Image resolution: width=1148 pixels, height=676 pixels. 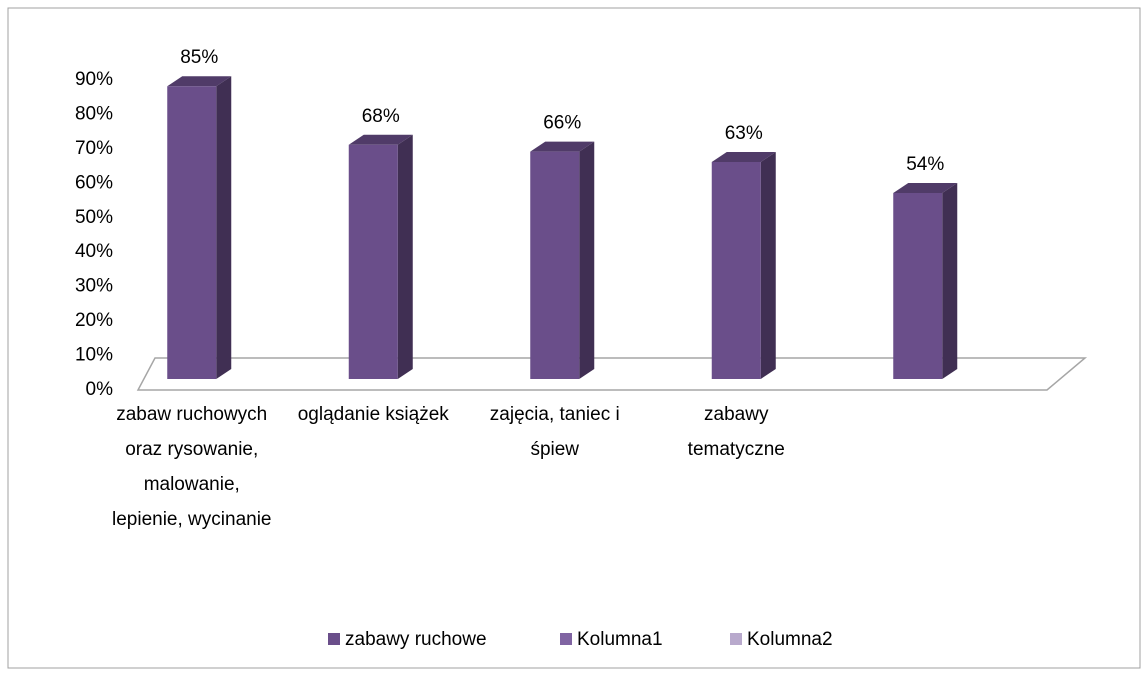 What do you see at coordinates (94, 148) in the screenshot?
I see `y-tick-label: 70%` at bounding box center [94, 148].